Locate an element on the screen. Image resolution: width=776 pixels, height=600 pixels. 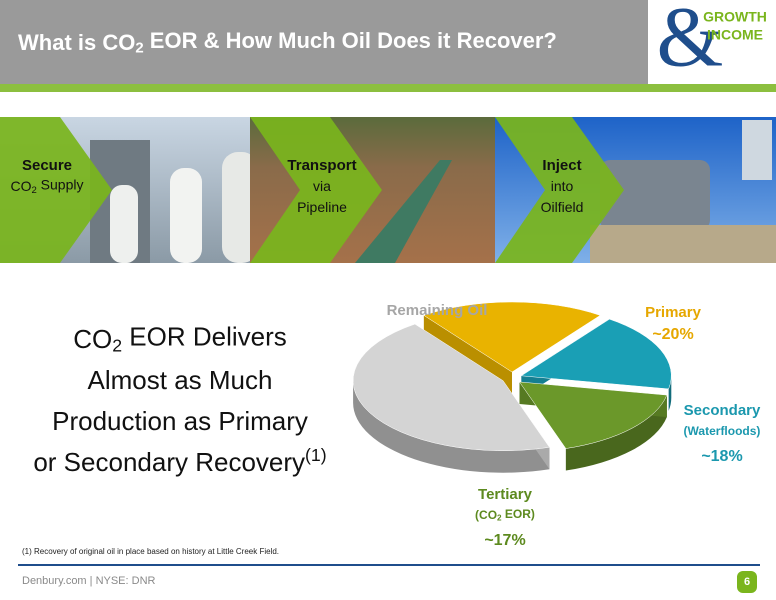
pie-value-label: ~20% is located at coordinates (672, 334).